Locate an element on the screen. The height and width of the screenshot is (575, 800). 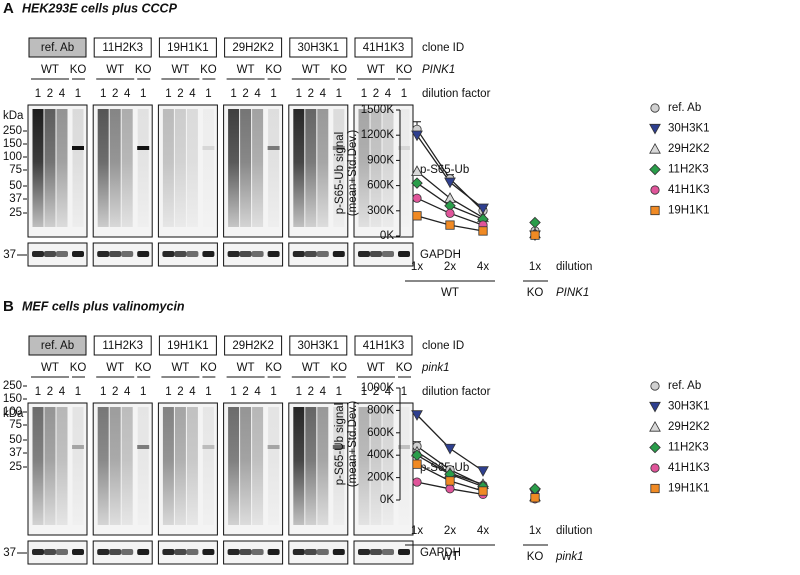
loading-label: GAPDH is located at coordinates (440, 255).